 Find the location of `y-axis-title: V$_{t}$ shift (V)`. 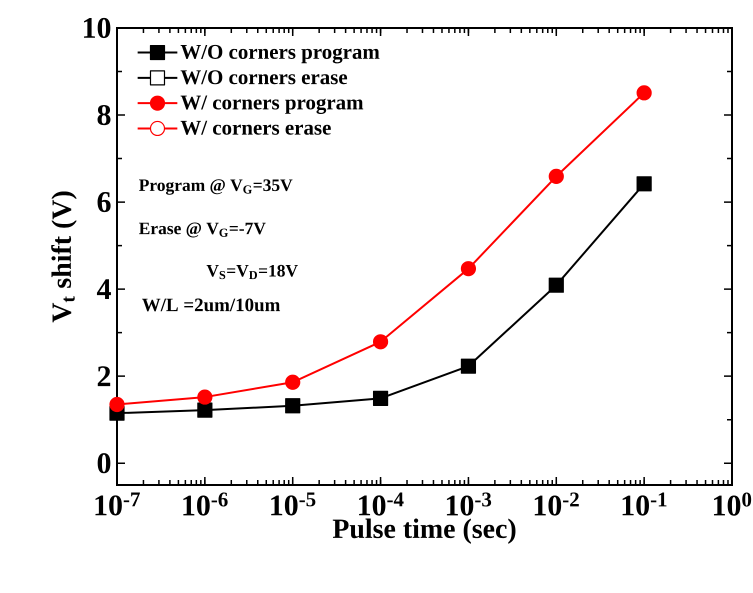

y-axis-title: V$_{t}$ shift (V) is located at coordinates (64, 256).